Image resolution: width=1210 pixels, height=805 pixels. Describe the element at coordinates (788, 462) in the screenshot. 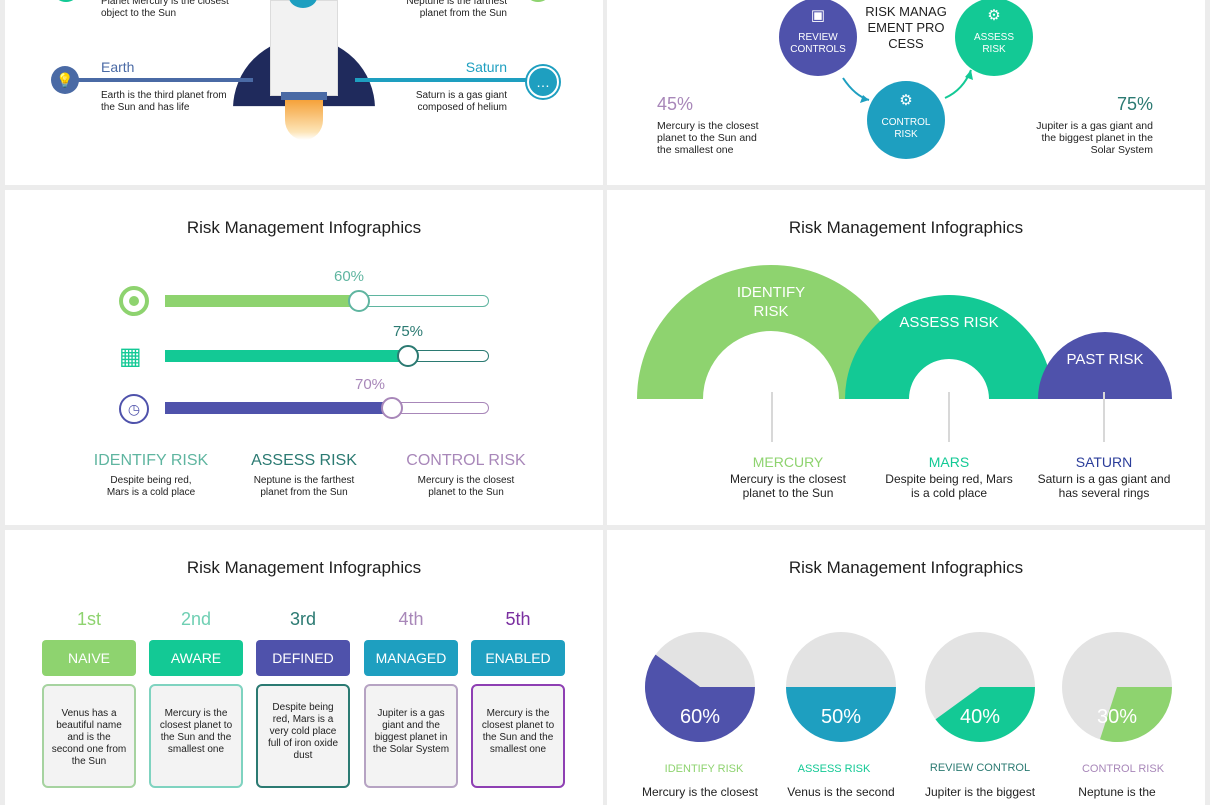

I see `arch1-name: MERCURY` at that location.